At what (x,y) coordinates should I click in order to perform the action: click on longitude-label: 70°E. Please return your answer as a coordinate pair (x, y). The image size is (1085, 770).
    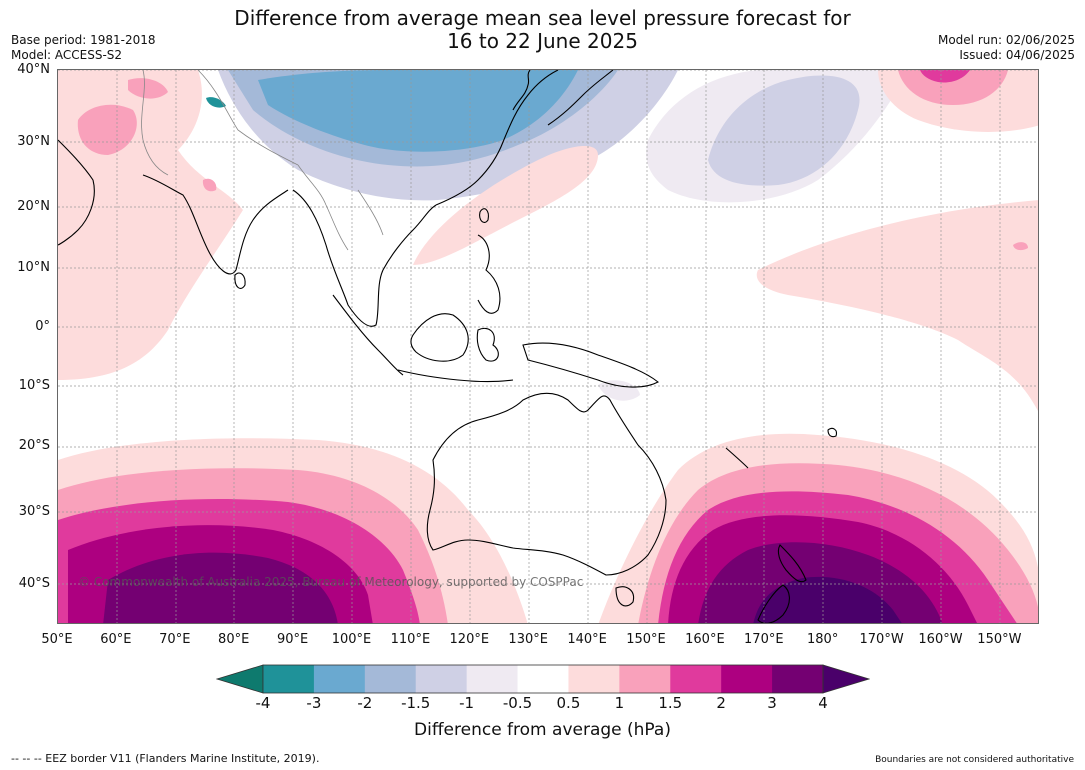
    Looking at the image, I should click on (175, 639).